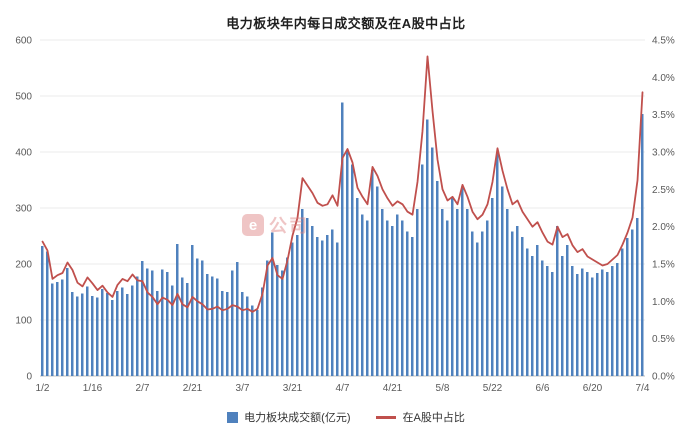  What do you see at coordinates (663, 41) in the screenshot?
I see `svg-text: 4.5%` at bounding box center [663, 41].